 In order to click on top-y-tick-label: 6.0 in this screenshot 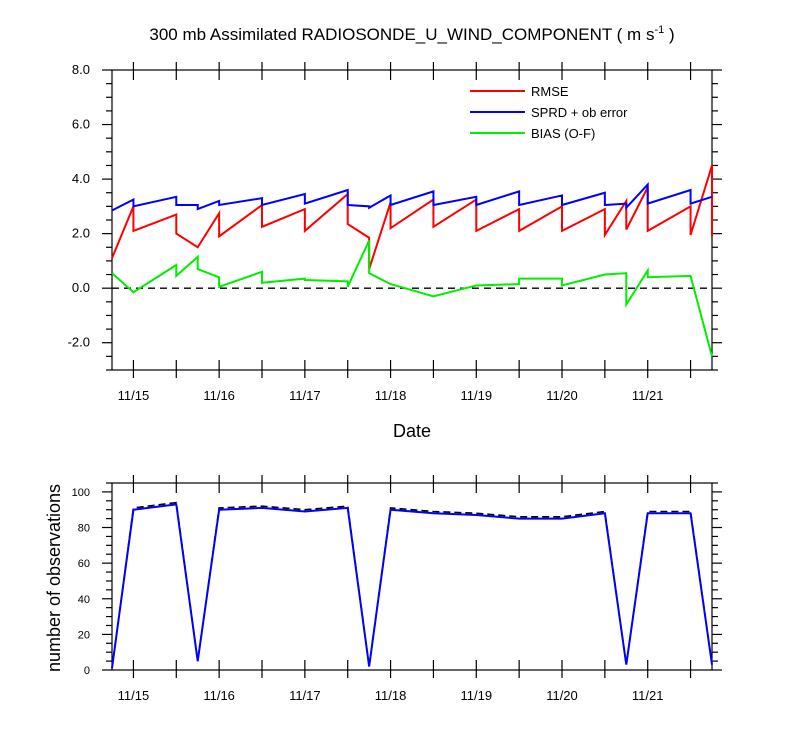, I will do `click(81, 124)`.